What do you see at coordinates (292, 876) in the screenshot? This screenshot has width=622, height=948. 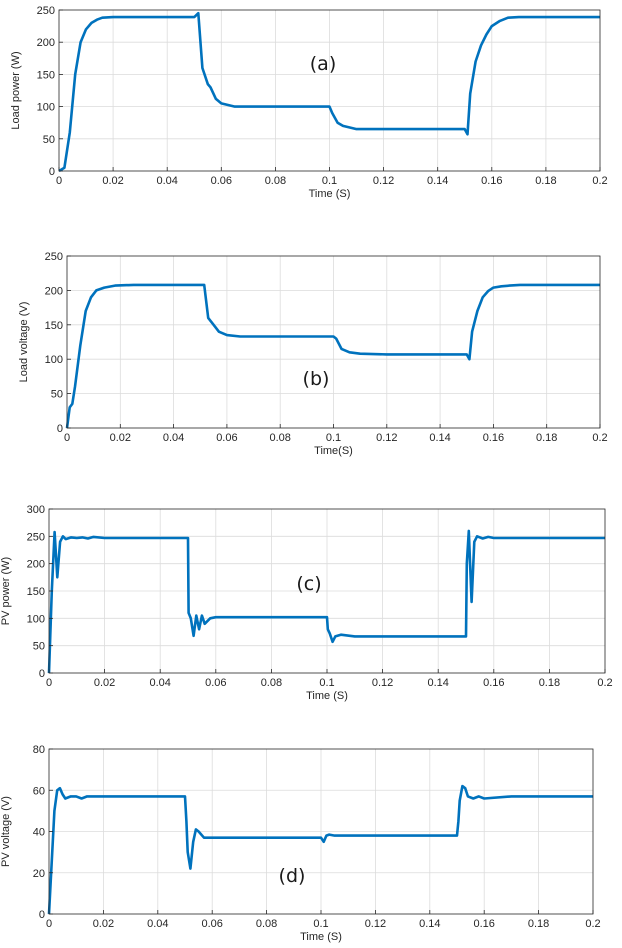 I see `panel-label: (d)` at bounding box center [292, 876].